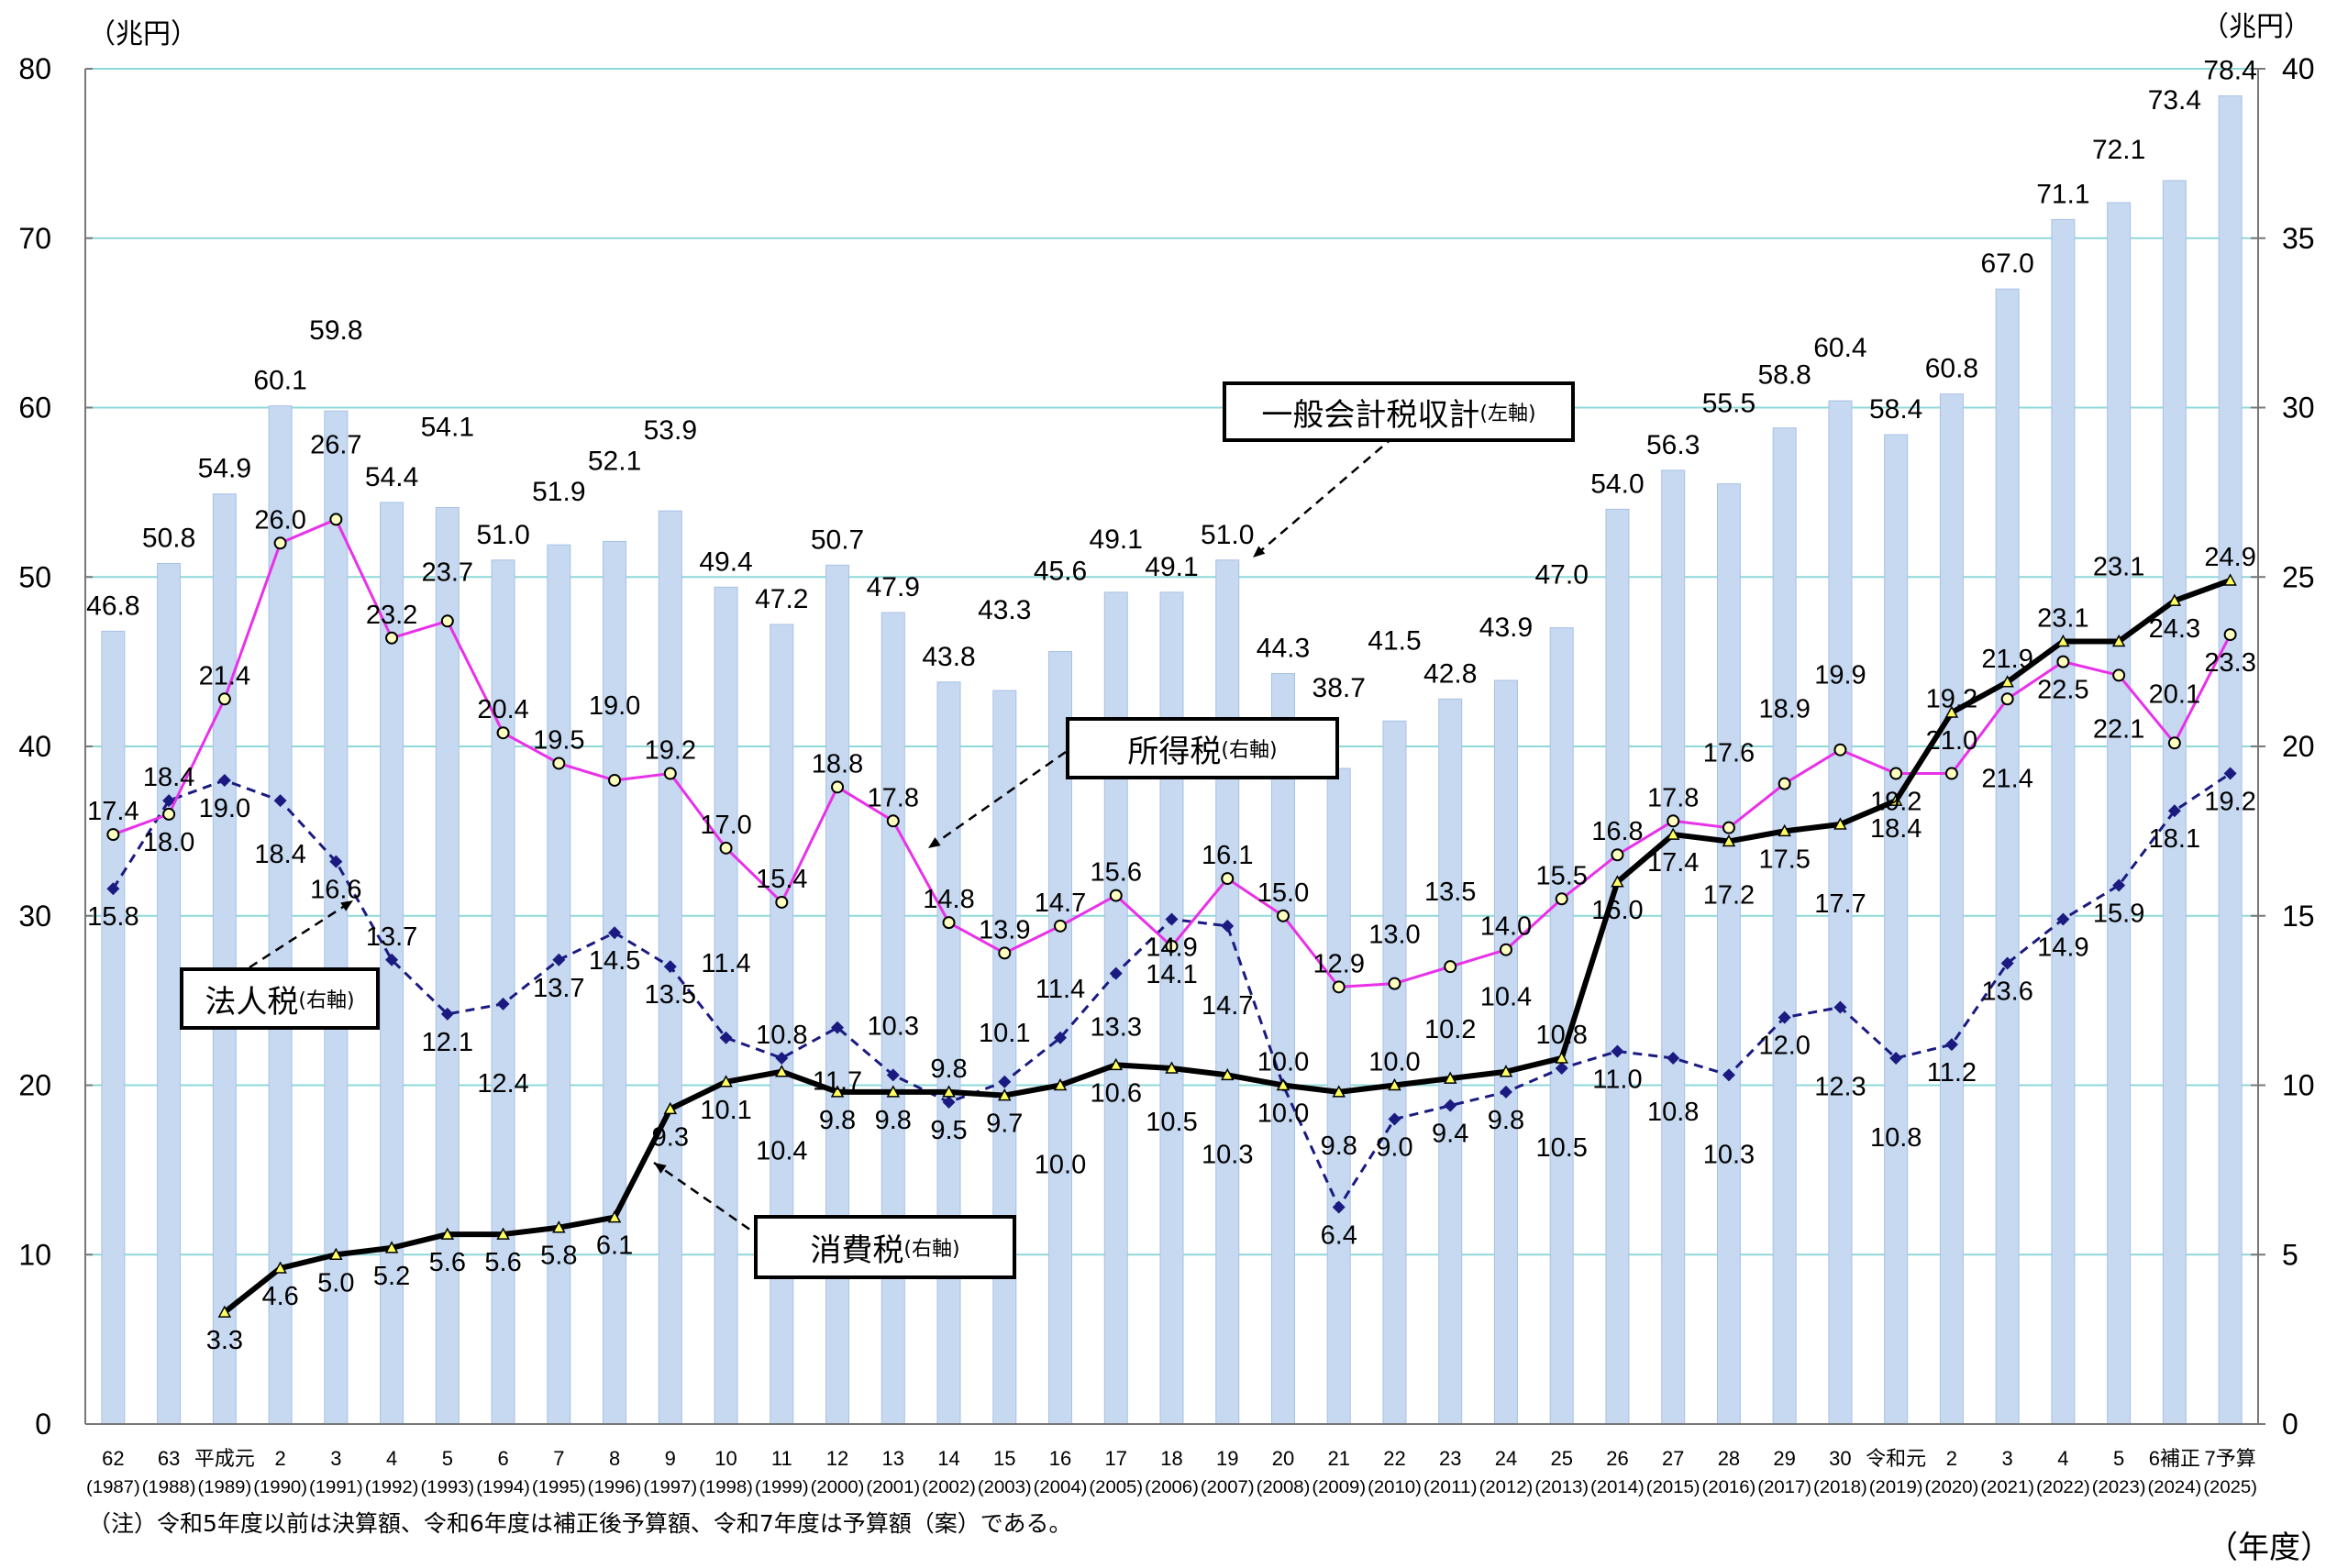 The height and width of the screenshot is (1568, 2348). Describe the element at coordinates (558, 1459) in the screenshot. I see `x-tick-label: 7` at that location.